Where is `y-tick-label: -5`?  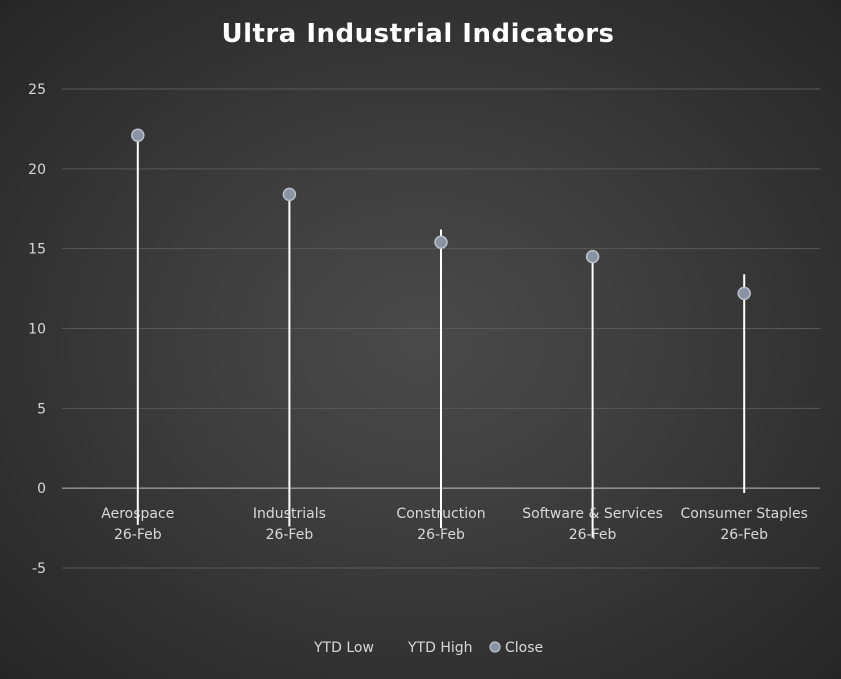
y-tick-label: -5 is located at coordinates (39, 569).